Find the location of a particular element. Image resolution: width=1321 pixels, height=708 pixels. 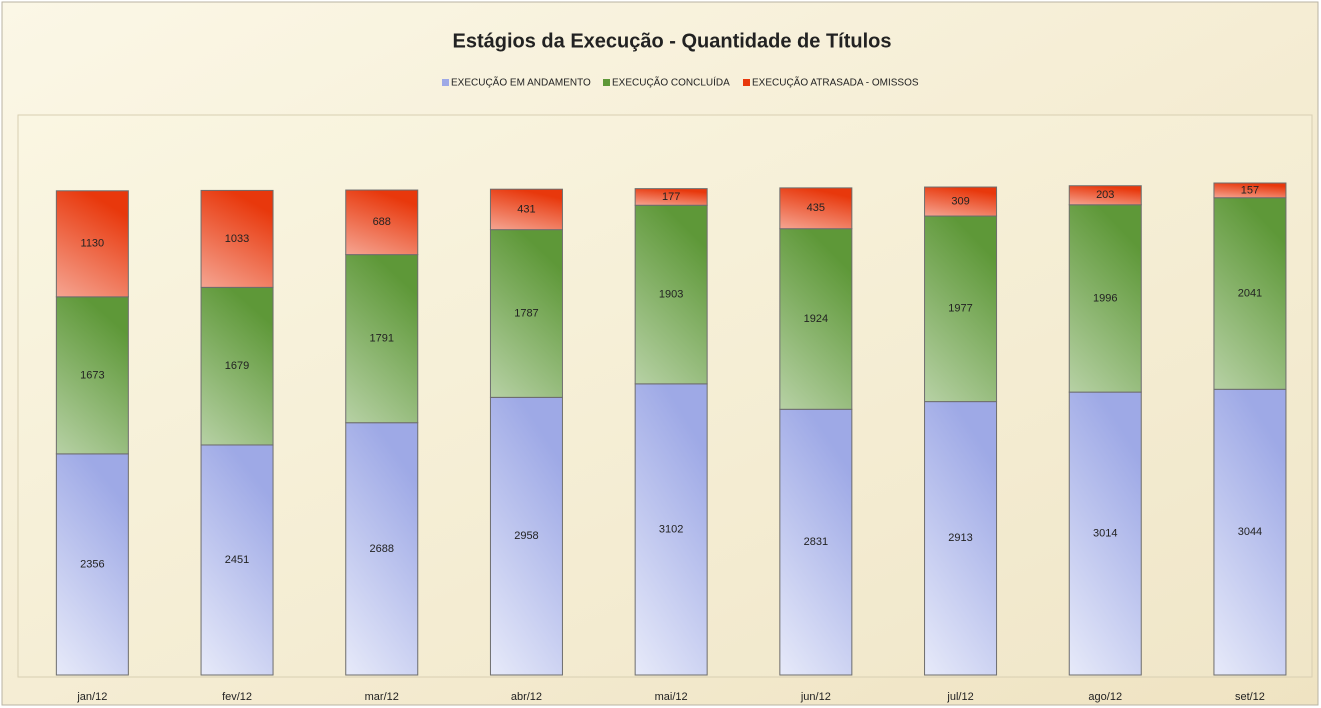

data-label: 431 is located at coordinates (526, 209).